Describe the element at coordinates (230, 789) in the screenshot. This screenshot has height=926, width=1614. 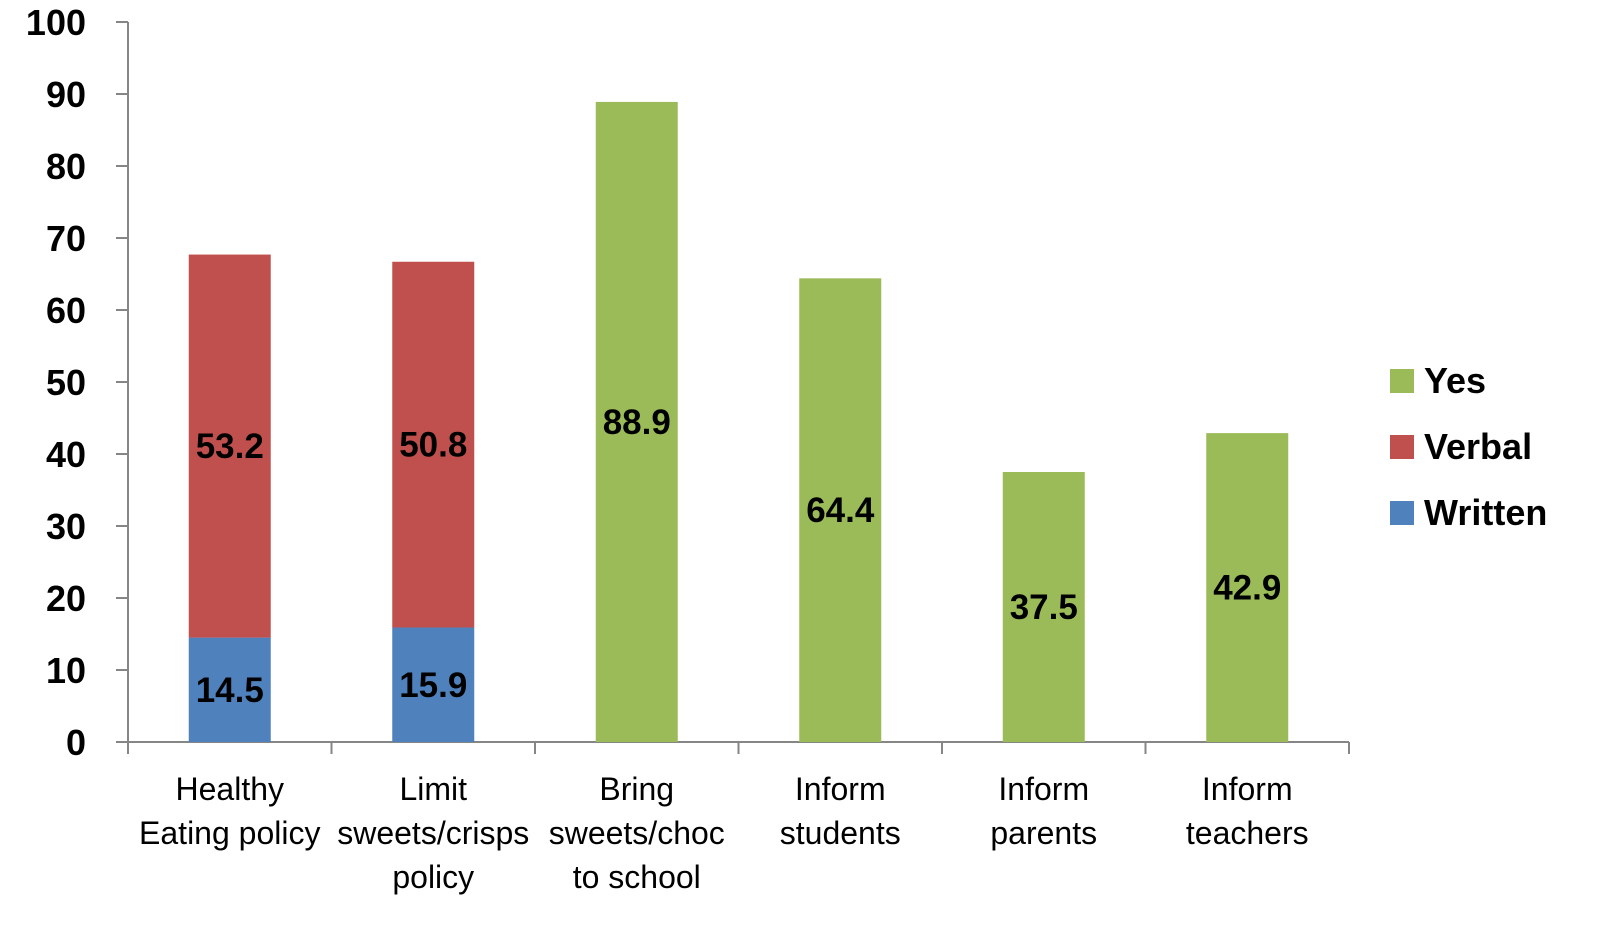
I see `x-category-label-line: Healthy` at that location.